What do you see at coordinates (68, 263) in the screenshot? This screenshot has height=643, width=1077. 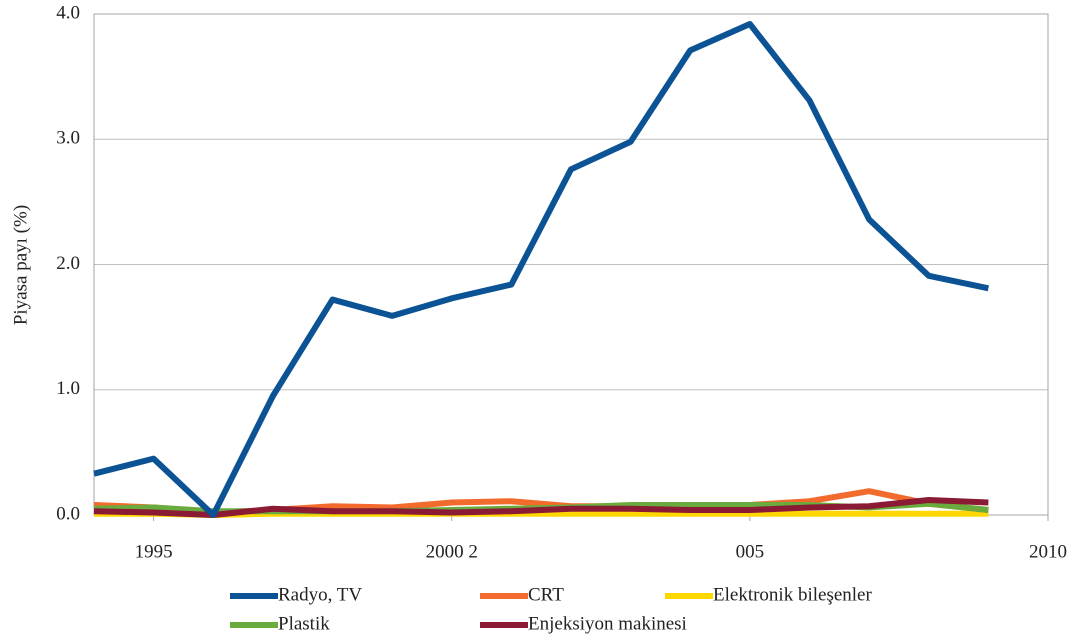 I see `y-tick-label: 2.0` at bounding box center [68, 263].